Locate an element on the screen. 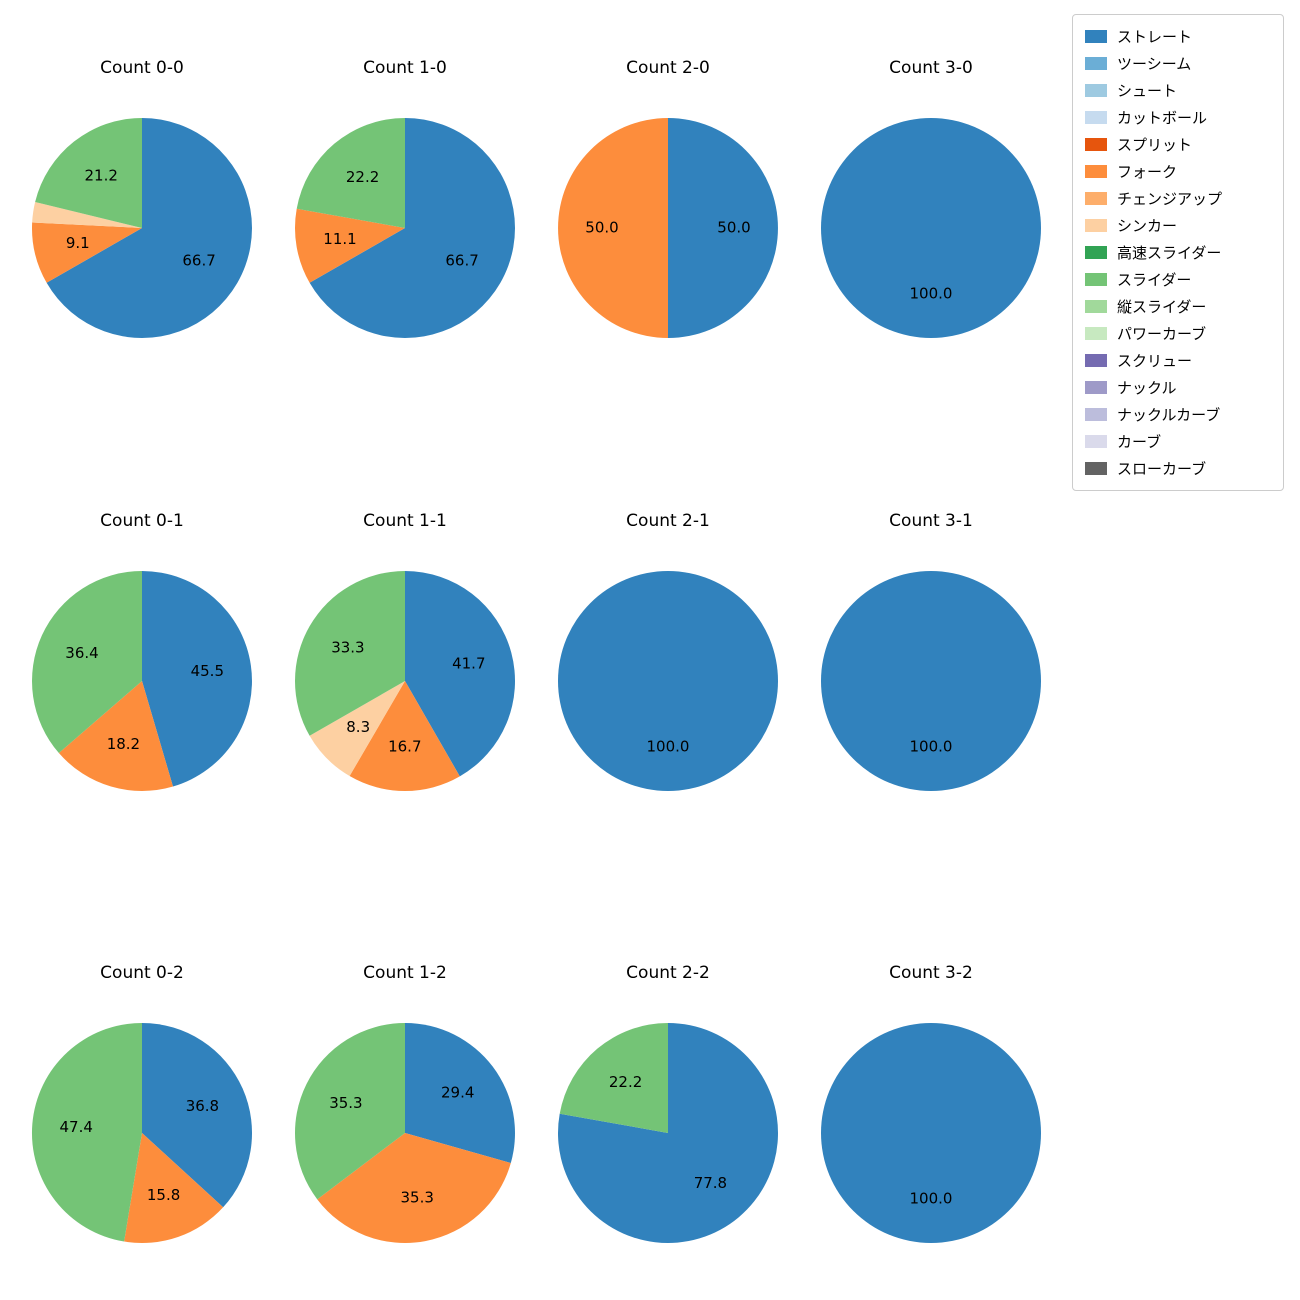  pie-chart-count-1-1: 41.7 16.7 8.3 33.3 is located at coordinates (405, 681).